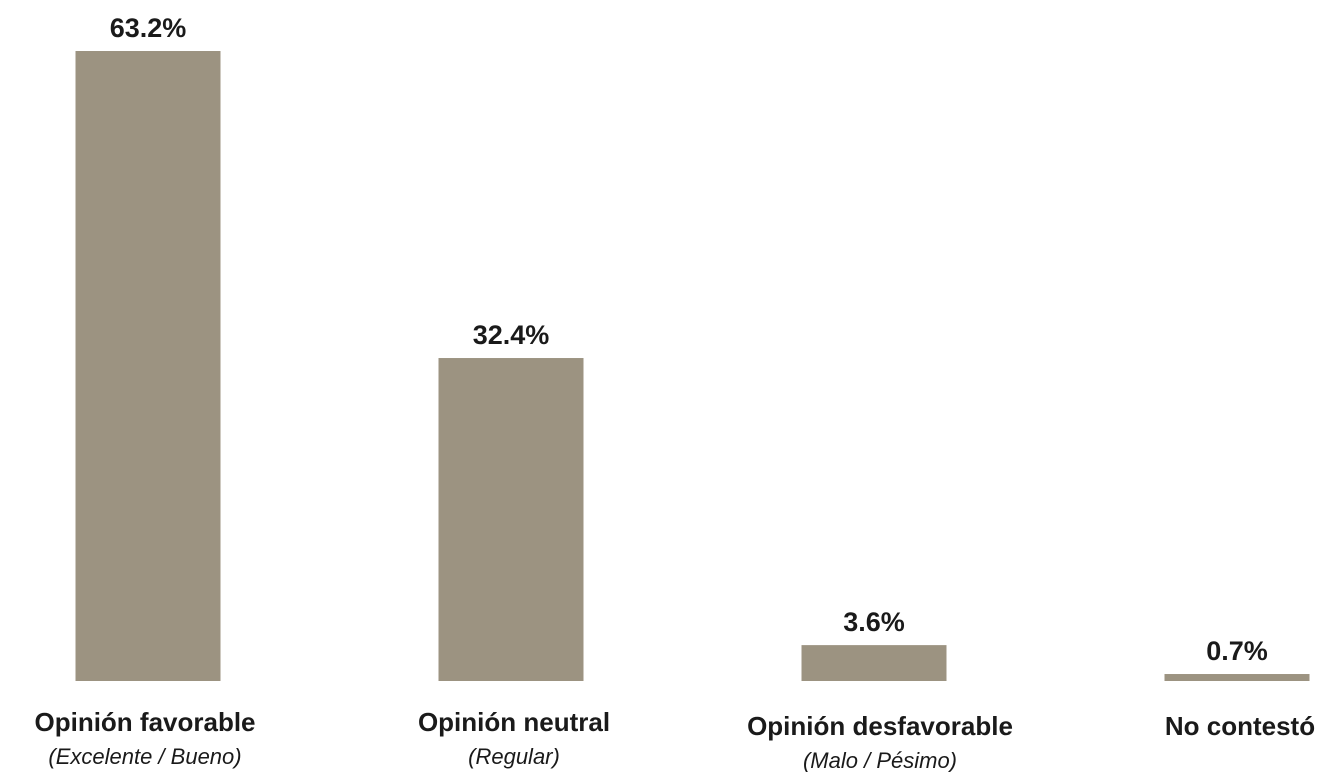 This screenshot has height=772, width=1326. Describe the element at coordinates (144, 722) in the screenshot. I see `category-label-1: Opinión favorable` at that location.